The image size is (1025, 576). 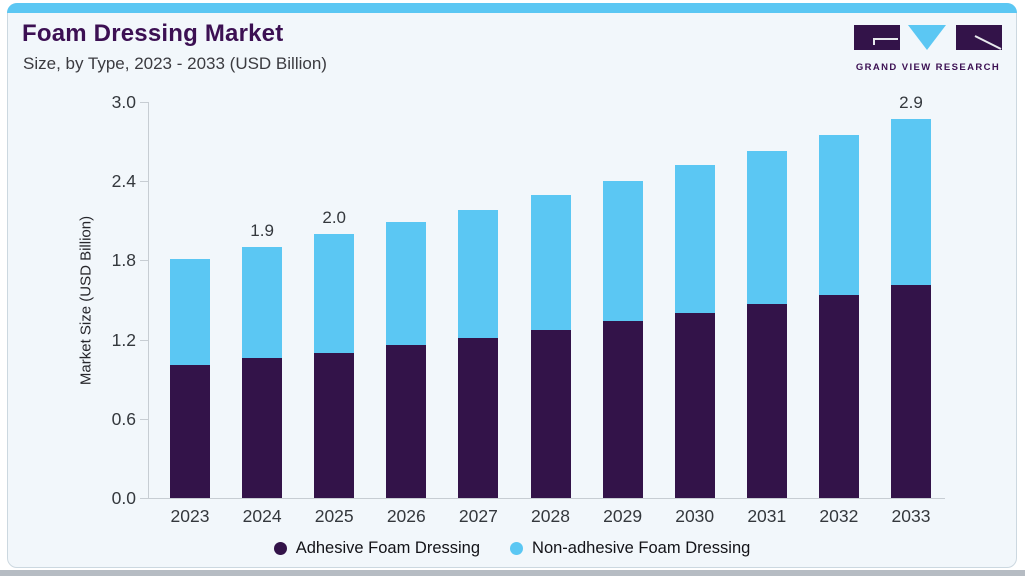 What do you see at coordinates (334, 516) in the screenshot?
I see `x-tick-label: 2025` at bounding box center [334, 516].